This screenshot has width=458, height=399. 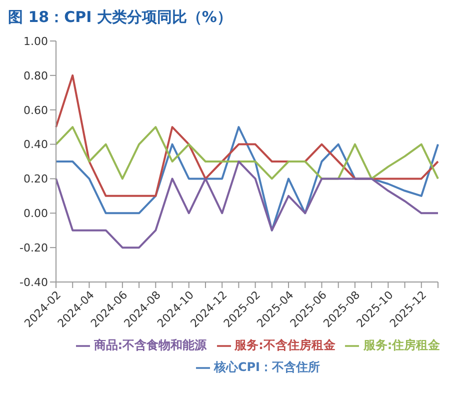 What do you see at coordinates (34, 282) in the screenshot?
I see `y-tick-label: -0.40` at bounding box center [34, 282].